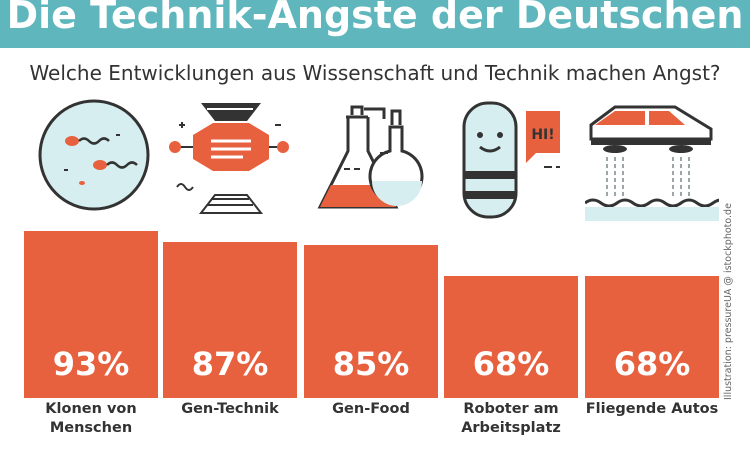  I want to click on lab-flasks-icon, so click(371, 158).